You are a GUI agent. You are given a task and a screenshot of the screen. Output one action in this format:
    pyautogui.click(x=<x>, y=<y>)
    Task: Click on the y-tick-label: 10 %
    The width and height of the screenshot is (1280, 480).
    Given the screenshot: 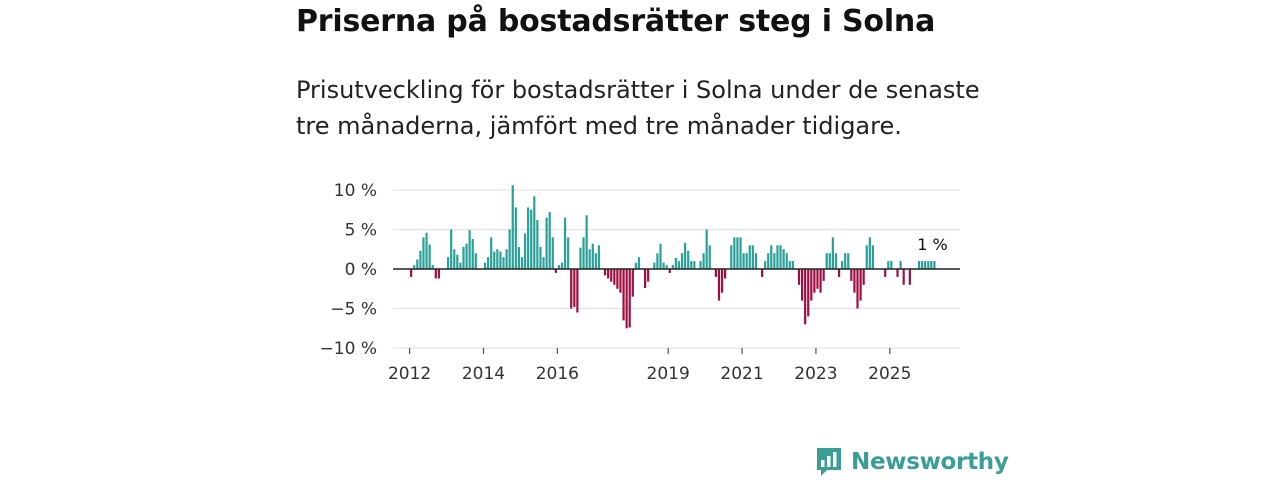 What is the action you would take?
    pyautogui.click(x=355, y=191)
    